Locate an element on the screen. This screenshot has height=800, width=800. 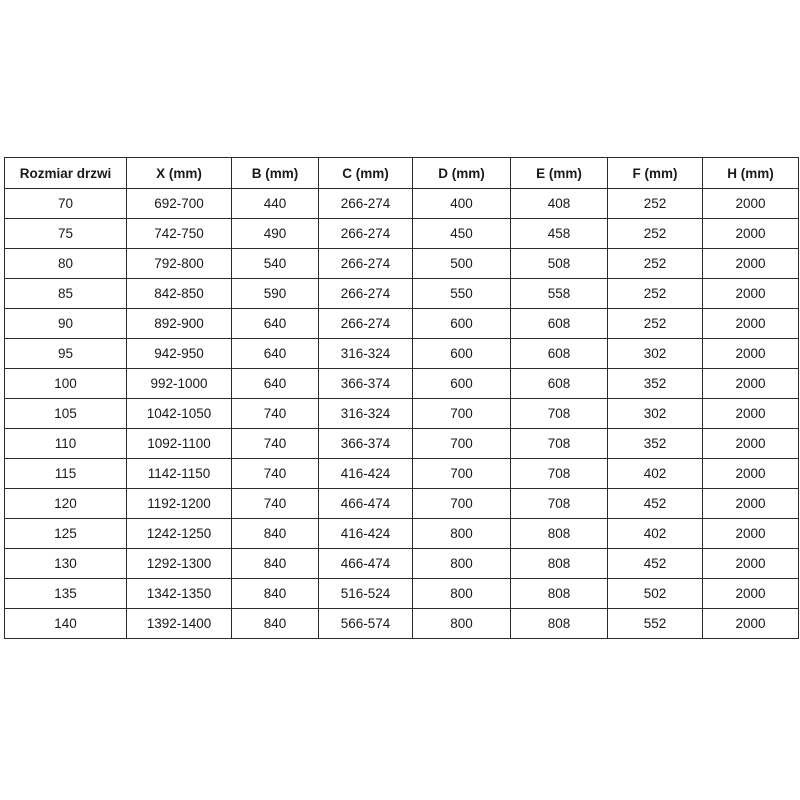
table-cell: 1342-1350 is located at coordinates (179, 593).